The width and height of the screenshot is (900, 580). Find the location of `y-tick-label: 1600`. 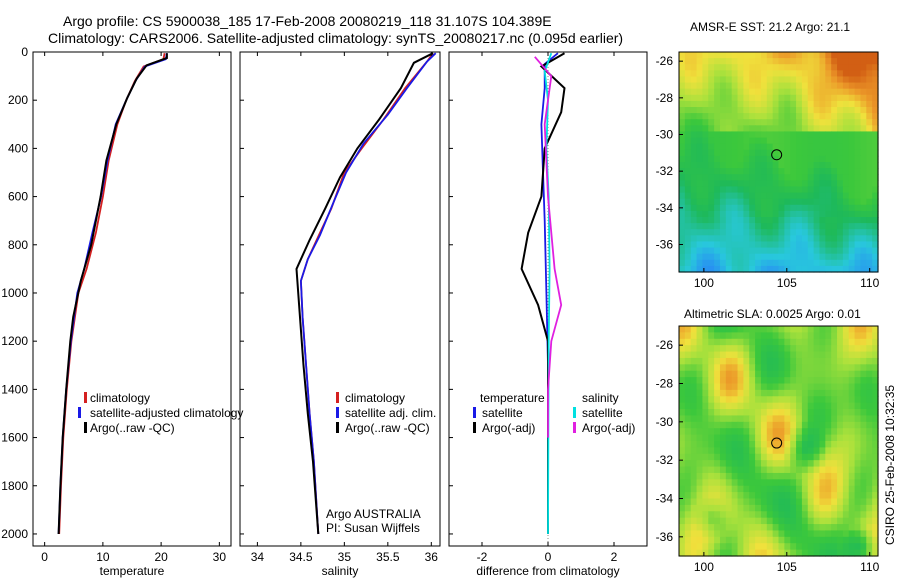

y-tick-label: 1600 is located at coordinates (14, 438).